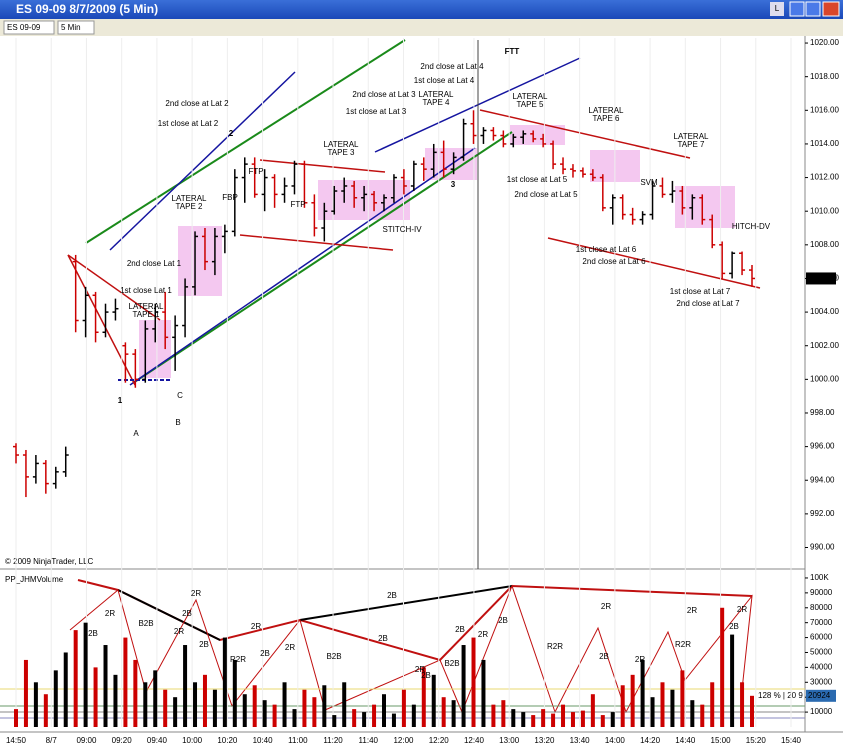 This screenshot has height=755, width=843. Describe the element at coordinates (24, 27) in the screenshot. I see `instrument: ES 09-09` at that location.